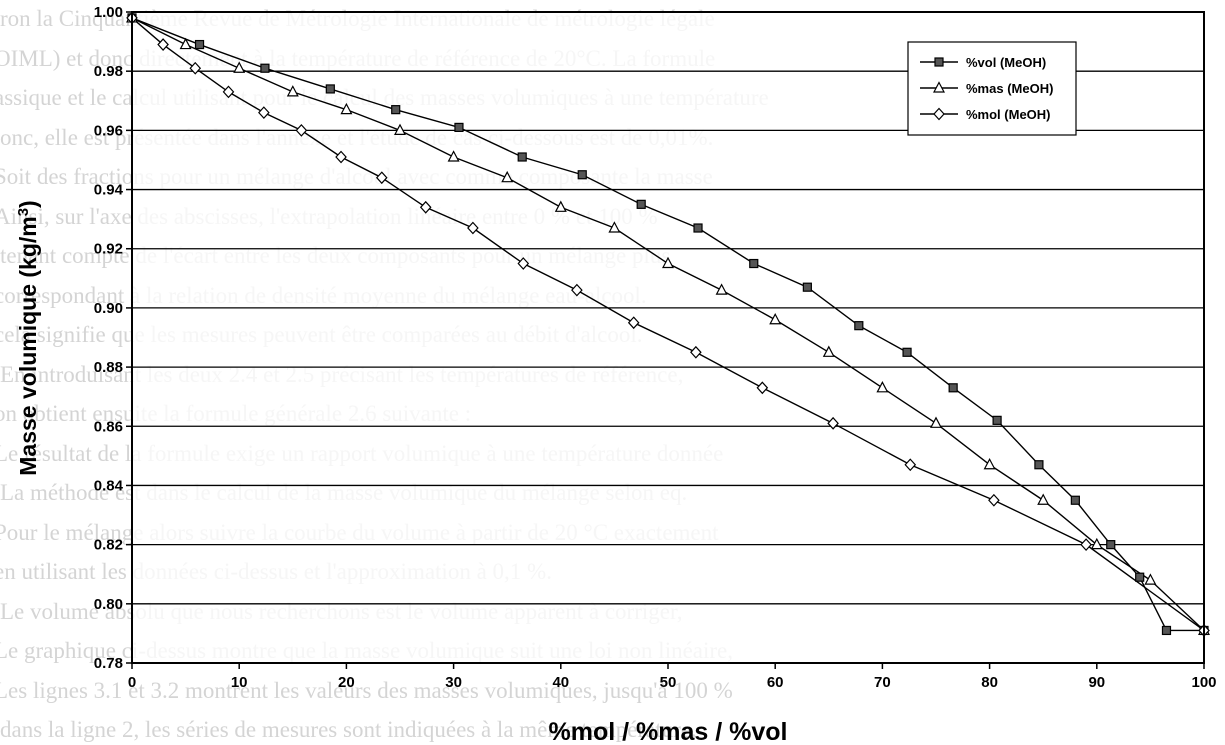 The height and width of the screenshot is (745, 1225). I want to click on x-tick-label: 60, so click(775, 682).